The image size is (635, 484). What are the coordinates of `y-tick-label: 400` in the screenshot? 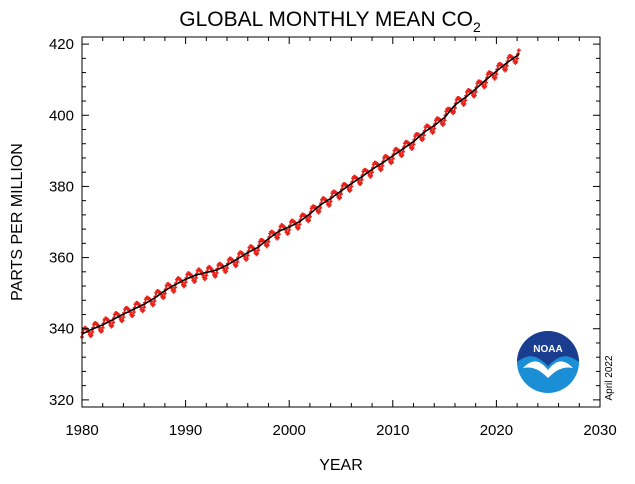 It's located at (61, 115).